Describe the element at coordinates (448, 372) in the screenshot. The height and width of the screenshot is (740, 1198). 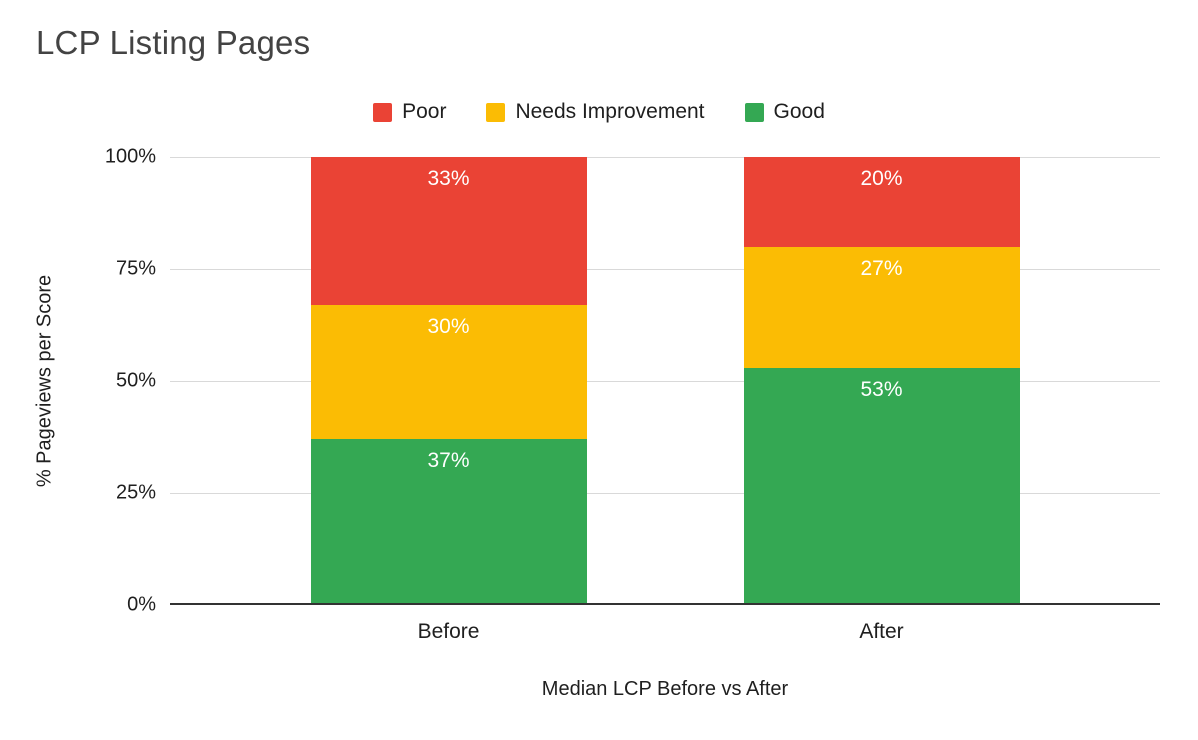
I see `bar-segment-before-needs-improvement: 30%` at that location.